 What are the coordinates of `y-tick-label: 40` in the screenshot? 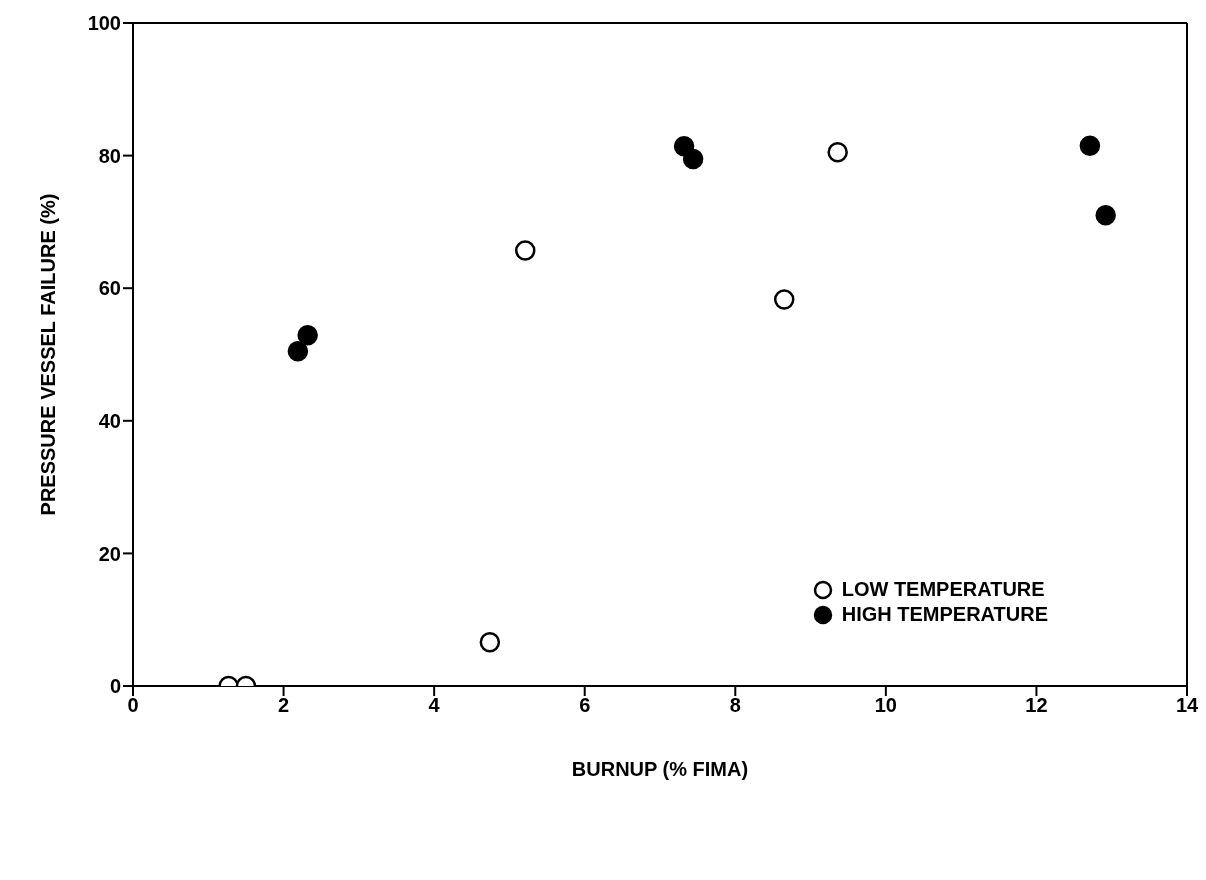 It's located at (109, 420).